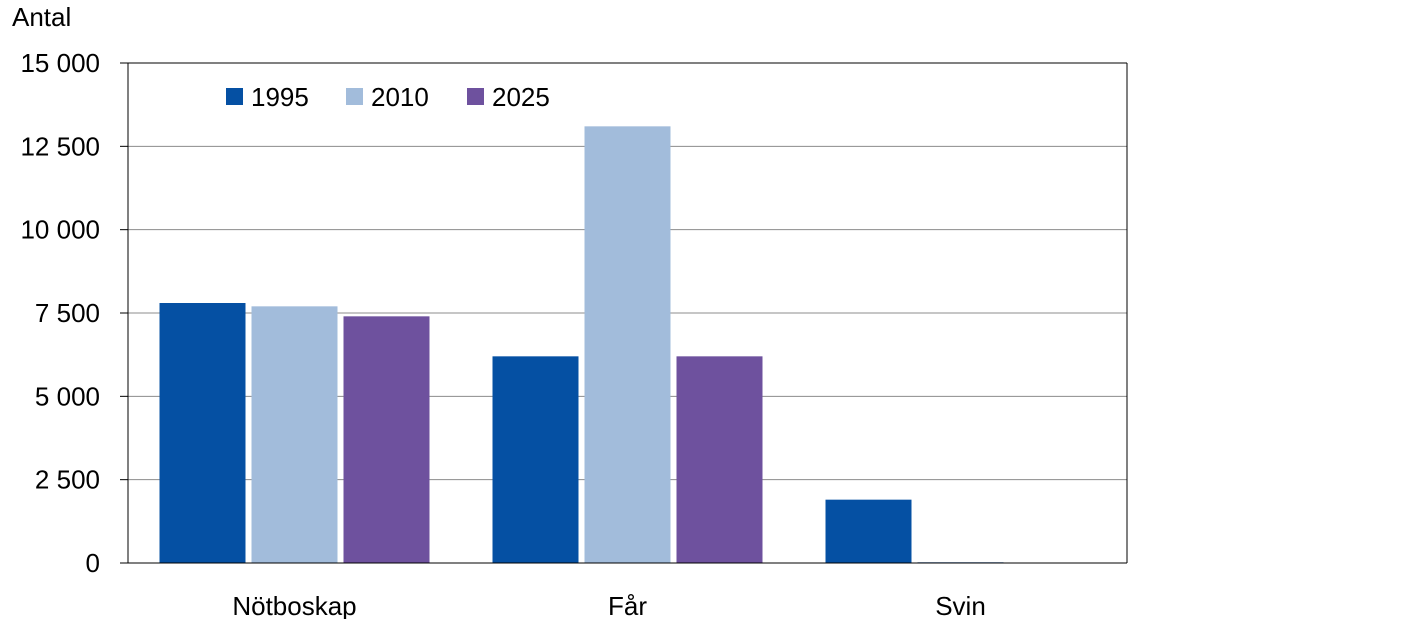 The width and height of the screenshot is (1404, 619). I want to click on x-category-labels: Nötboskap Får Svin, so click(608, 605).